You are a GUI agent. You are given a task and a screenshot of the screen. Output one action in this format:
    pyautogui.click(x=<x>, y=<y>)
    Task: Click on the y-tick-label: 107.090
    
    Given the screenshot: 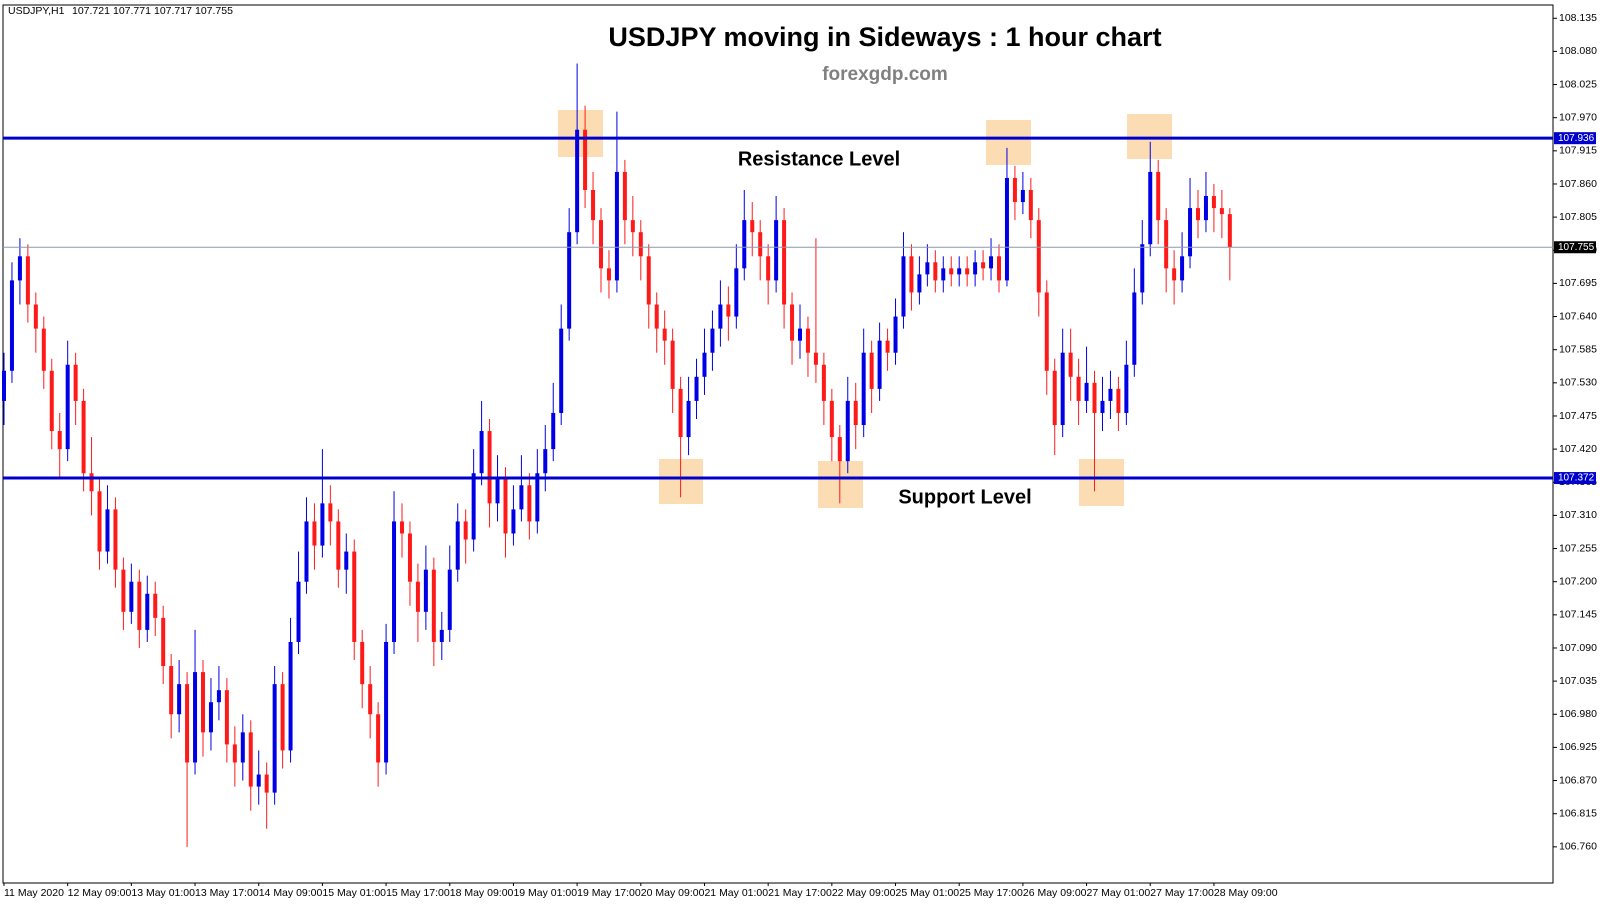 What is the action you would take?
    pyautogui.click(x=1578, y=648)
    